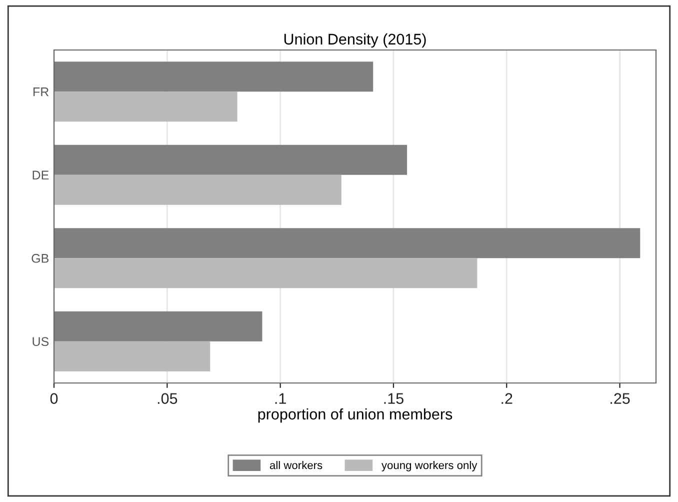  I want to click on legend-label: young workers only, so click(429, 466).